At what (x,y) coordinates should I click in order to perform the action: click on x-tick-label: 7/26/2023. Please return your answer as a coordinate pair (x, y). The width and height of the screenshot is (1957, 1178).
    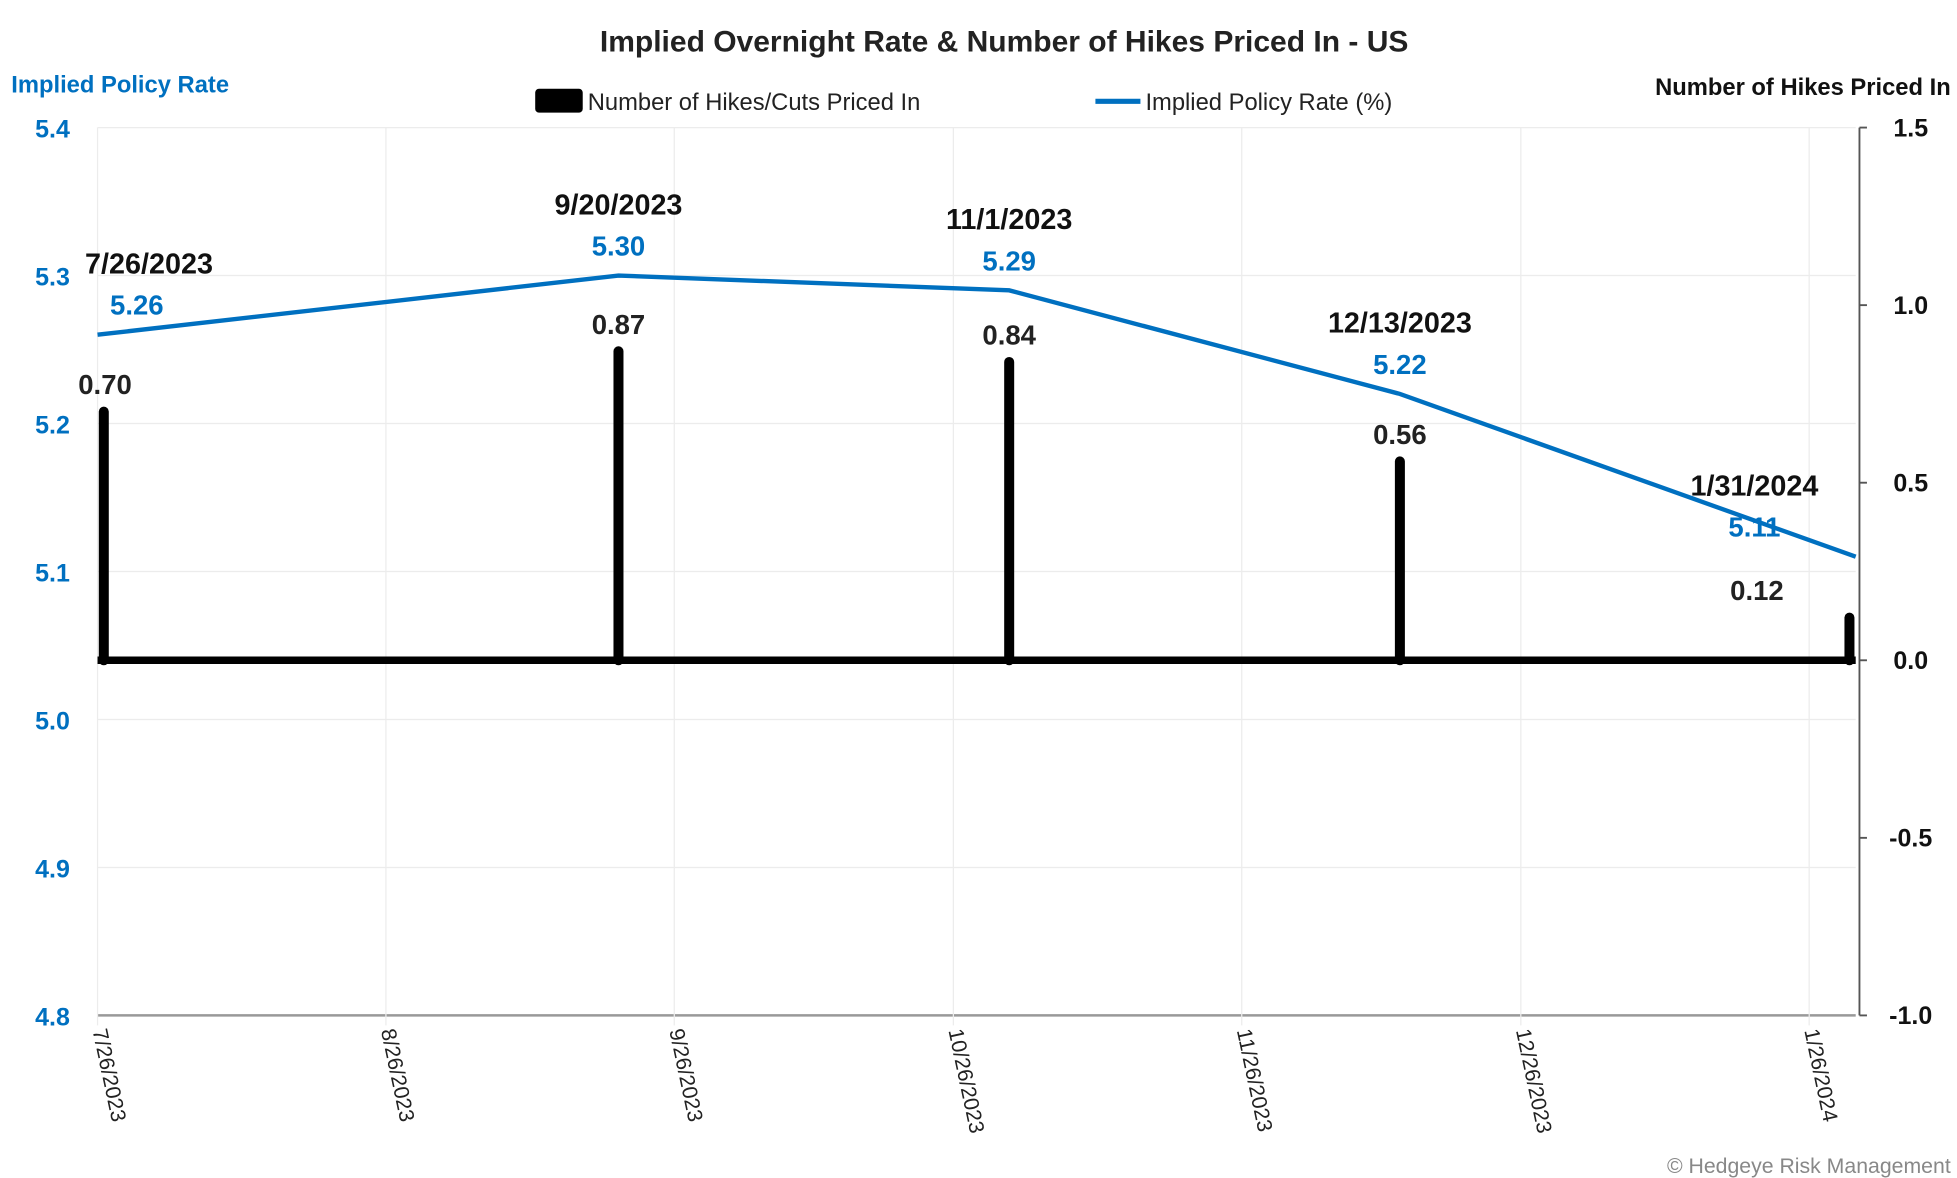
    Looking at the image, I should click on (109, 1074).